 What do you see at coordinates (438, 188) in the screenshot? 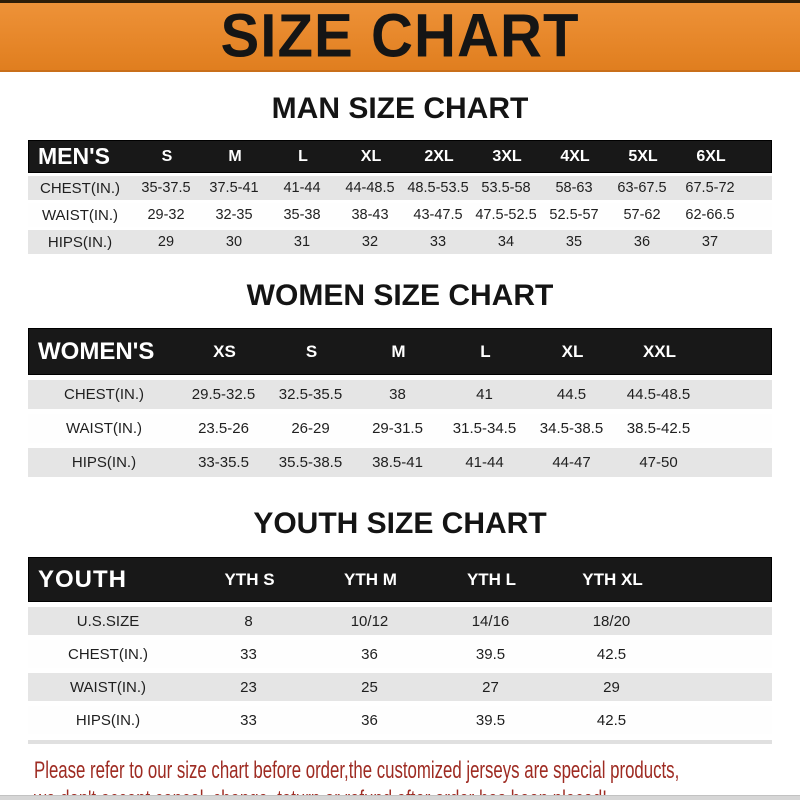
I see `value-cell: 48.5-53.5` at bounding box center [438, 188].